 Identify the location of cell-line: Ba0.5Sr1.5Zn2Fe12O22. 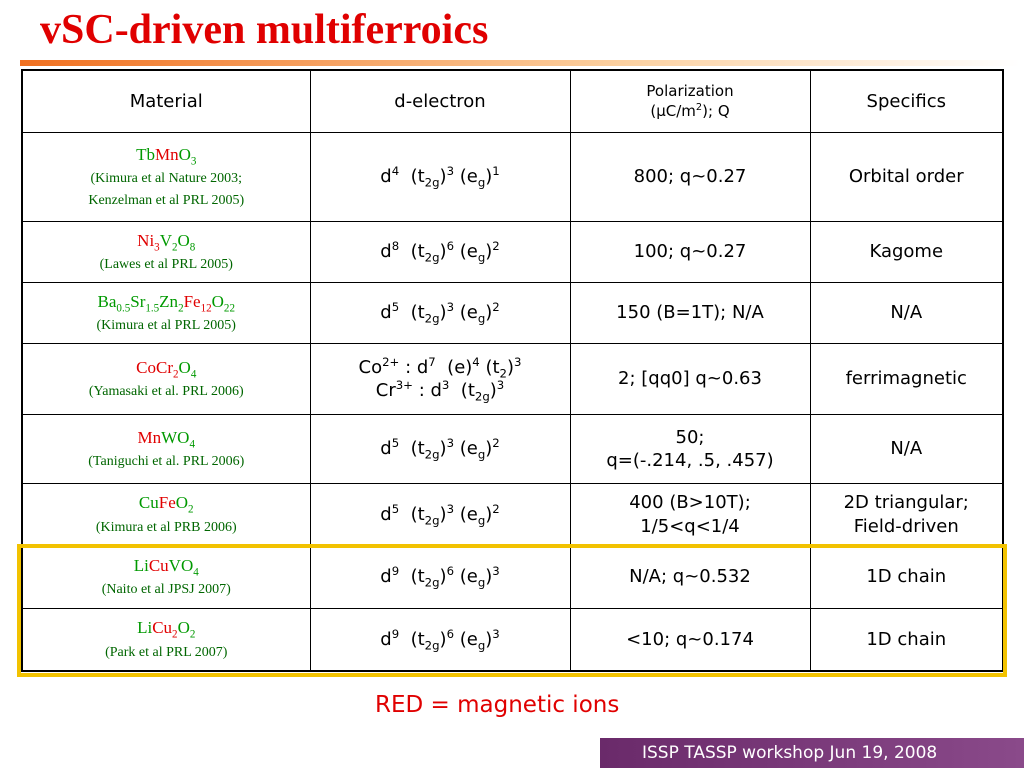
(166, 302).